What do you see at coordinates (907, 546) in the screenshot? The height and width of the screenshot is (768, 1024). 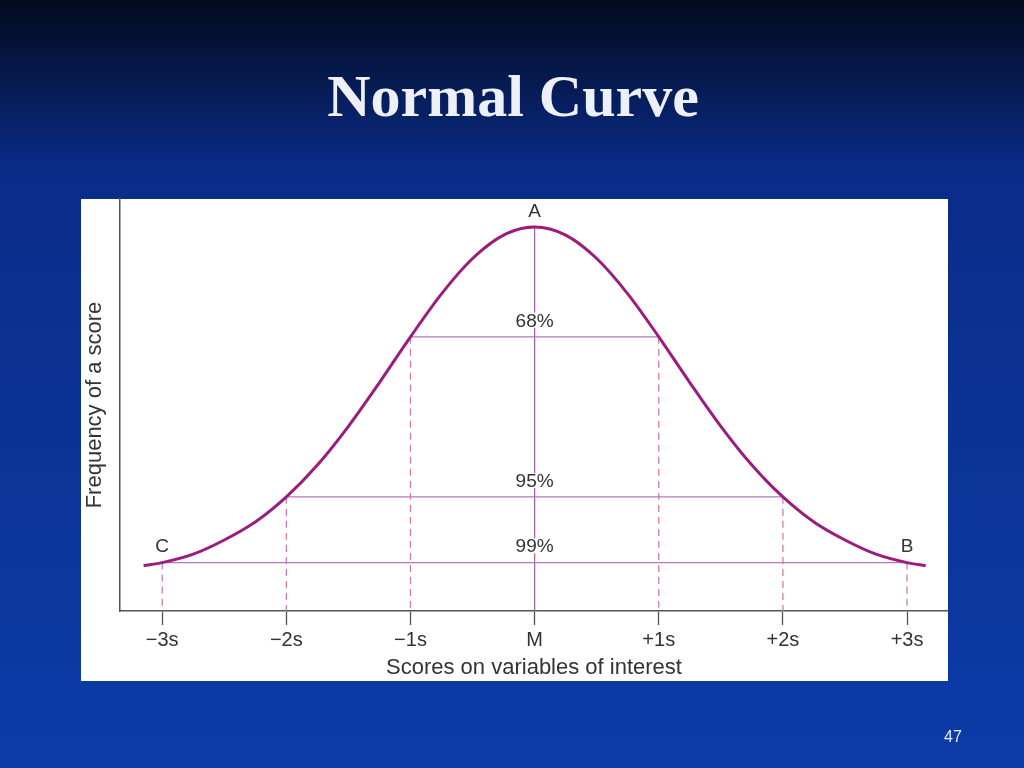 I see `annotation: B` at bounding box center [907, 546].